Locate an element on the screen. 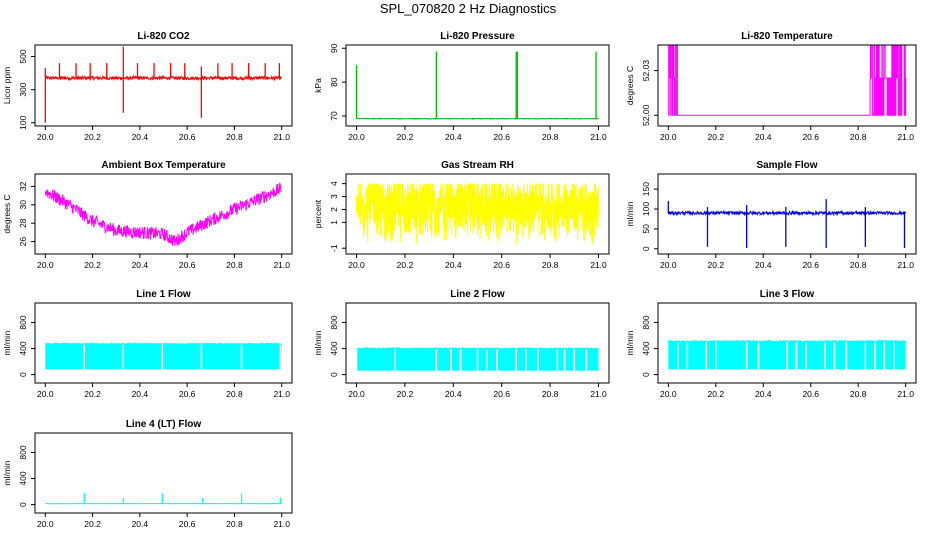 This screenshot has height=540, width=936. flow-edge is located at coordinates (787, 341).